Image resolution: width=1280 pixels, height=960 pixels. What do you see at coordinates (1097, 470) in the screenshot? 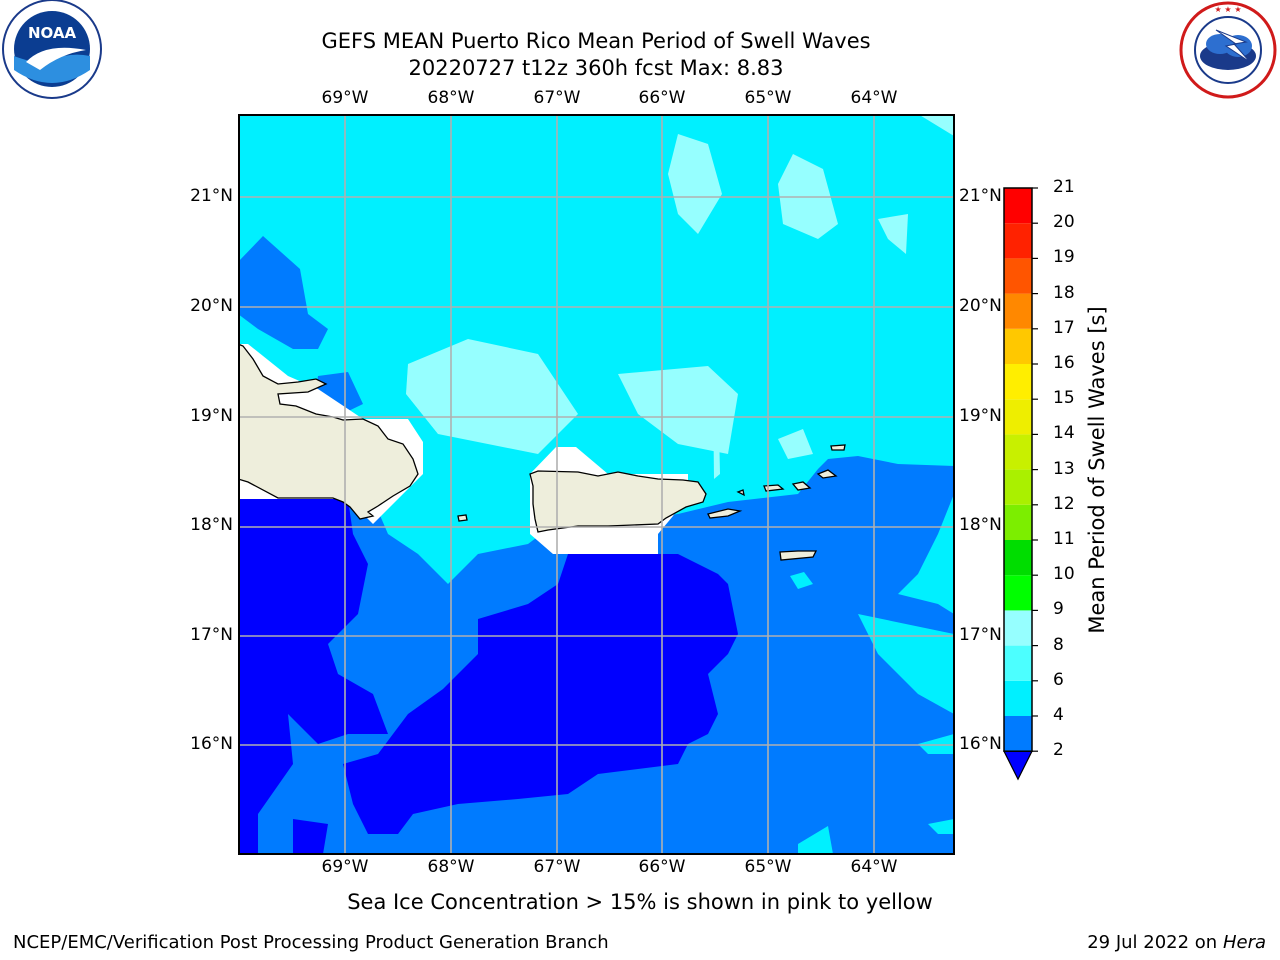
I see `colorbar-title: Mean Period of Swell Waves [s]` at bounding box center [1097, 470].